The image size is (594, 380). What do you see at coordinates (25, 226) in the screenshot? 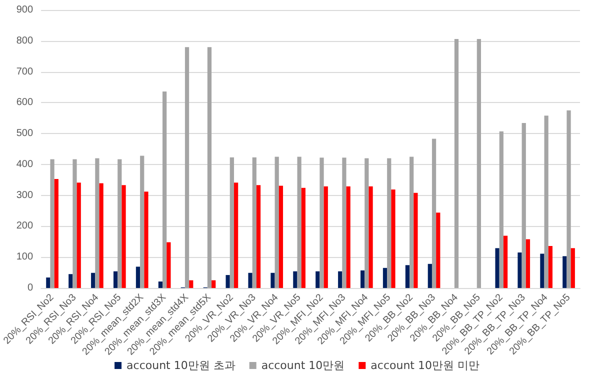
I see `y-tick-label: 200` at bounding box center [25, 226].